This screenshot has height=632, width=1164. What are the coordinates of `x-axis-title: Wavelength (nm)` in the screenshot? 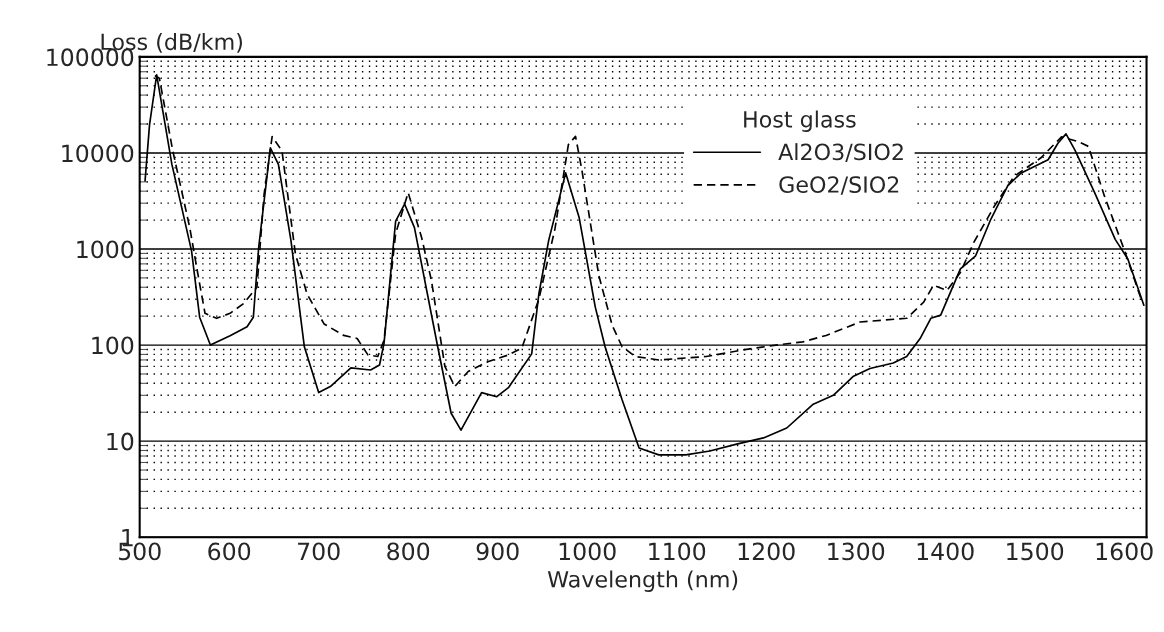 It's located at (642, 581).